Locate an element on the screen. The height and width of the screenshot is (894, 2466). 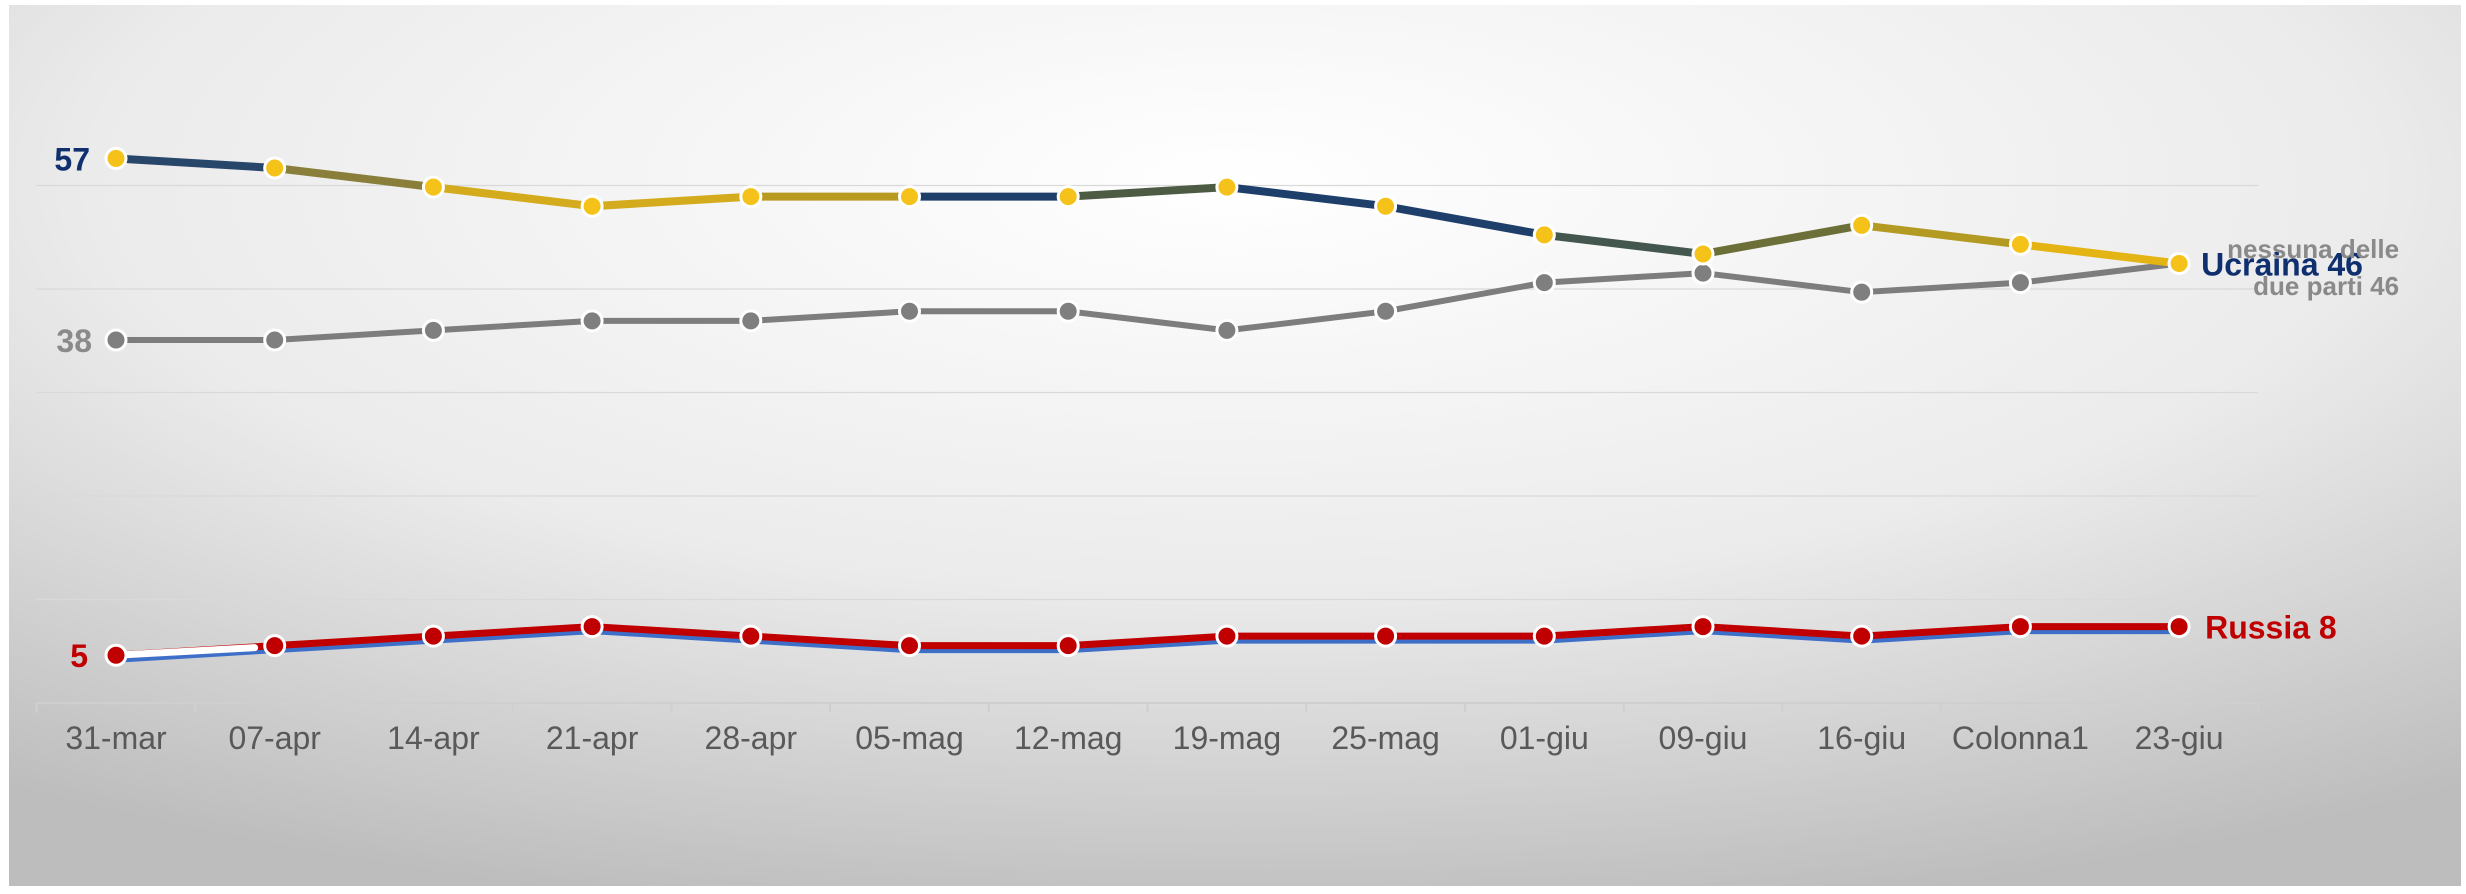
x-tick-label: 01-giu is located at coordinates (1544, 738).